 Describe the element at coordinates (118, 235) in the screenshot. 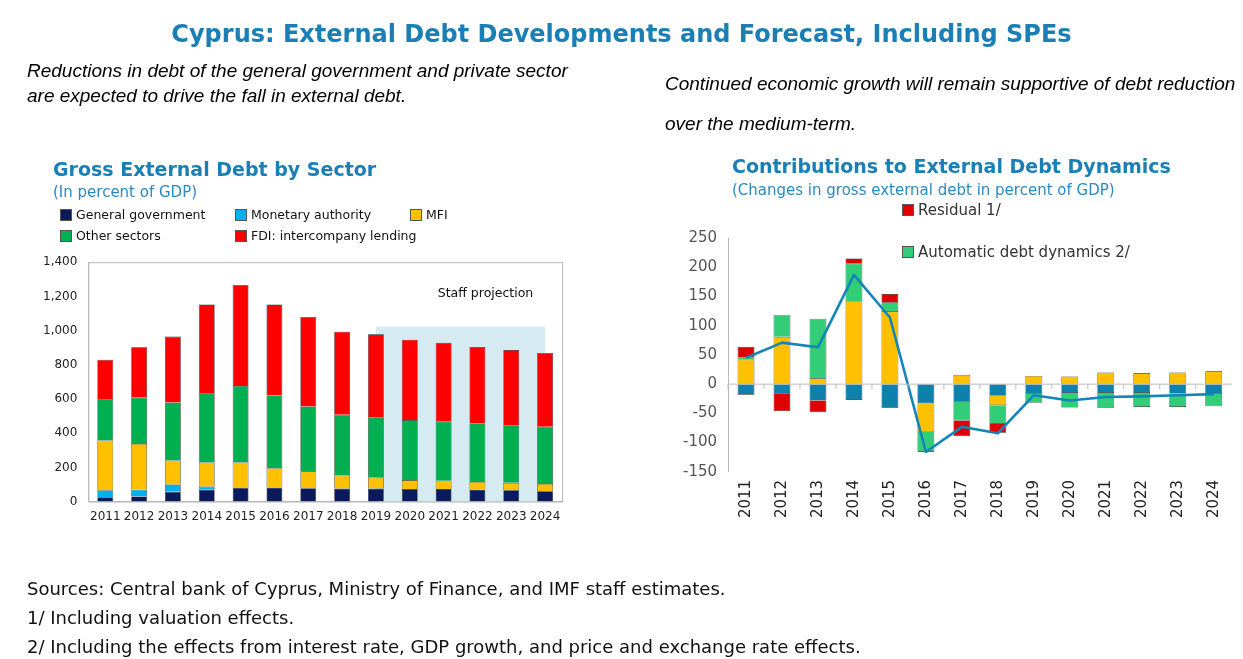

I see `legend-label: Other sectors` at that location.